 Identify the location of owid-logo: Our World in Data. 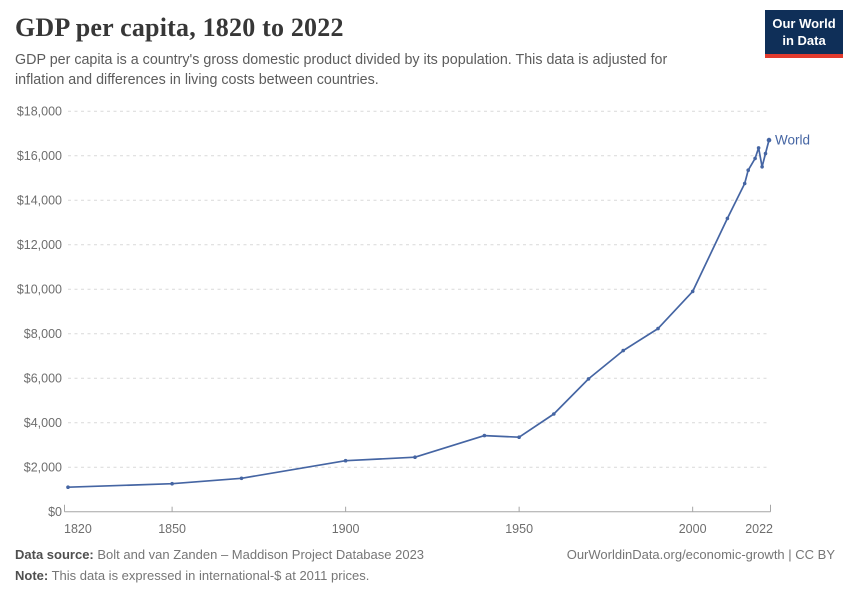
(804, 34).